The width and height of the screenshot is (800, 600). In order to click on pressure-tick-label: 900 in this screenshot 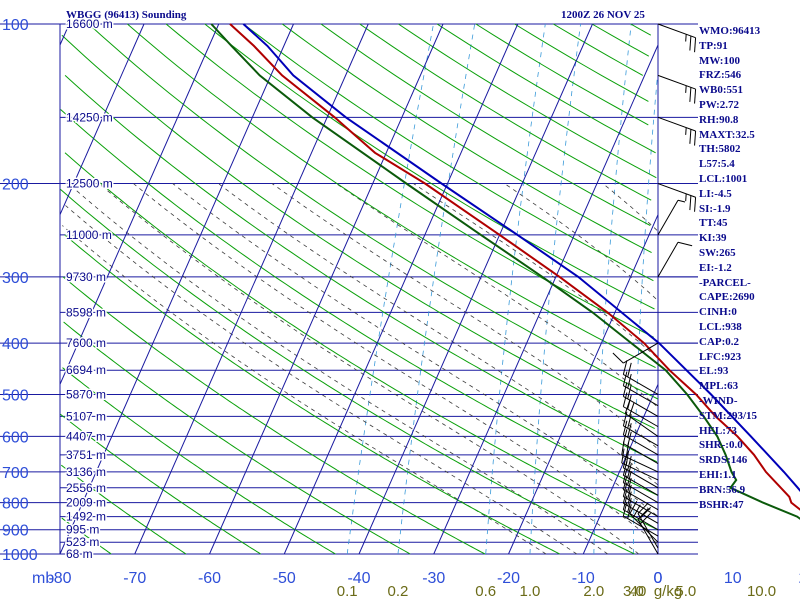, I will do `click(15, 531)`.